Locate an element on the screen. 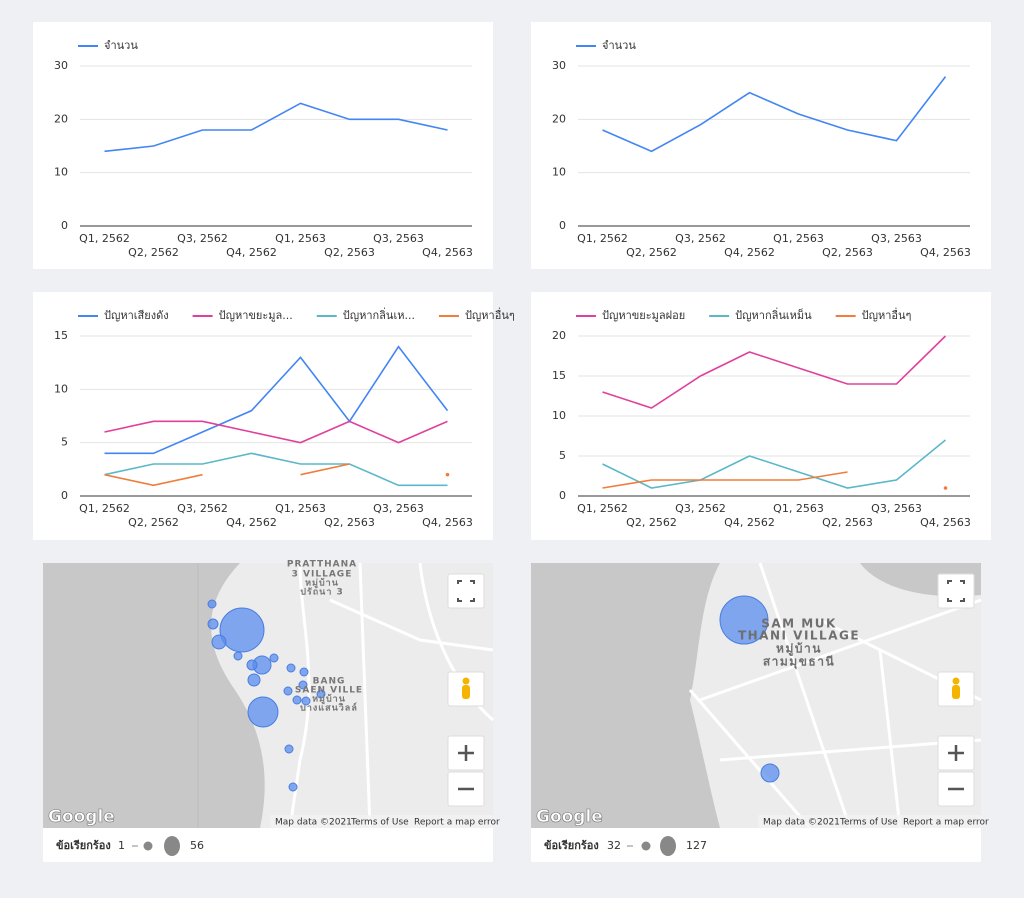 Image resolution: width=1024 pixels, height=898 pixels. map-label: THANI VILLAGE is located at coordinates (799, 636).